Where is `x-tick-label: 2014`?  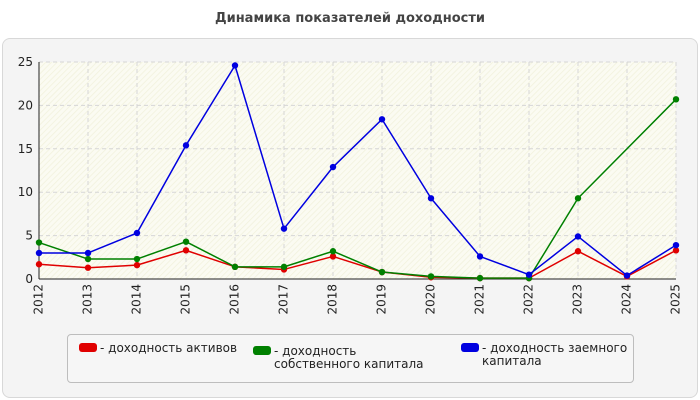 x-tick-label: 2014 is located at coordinates (137, 299).